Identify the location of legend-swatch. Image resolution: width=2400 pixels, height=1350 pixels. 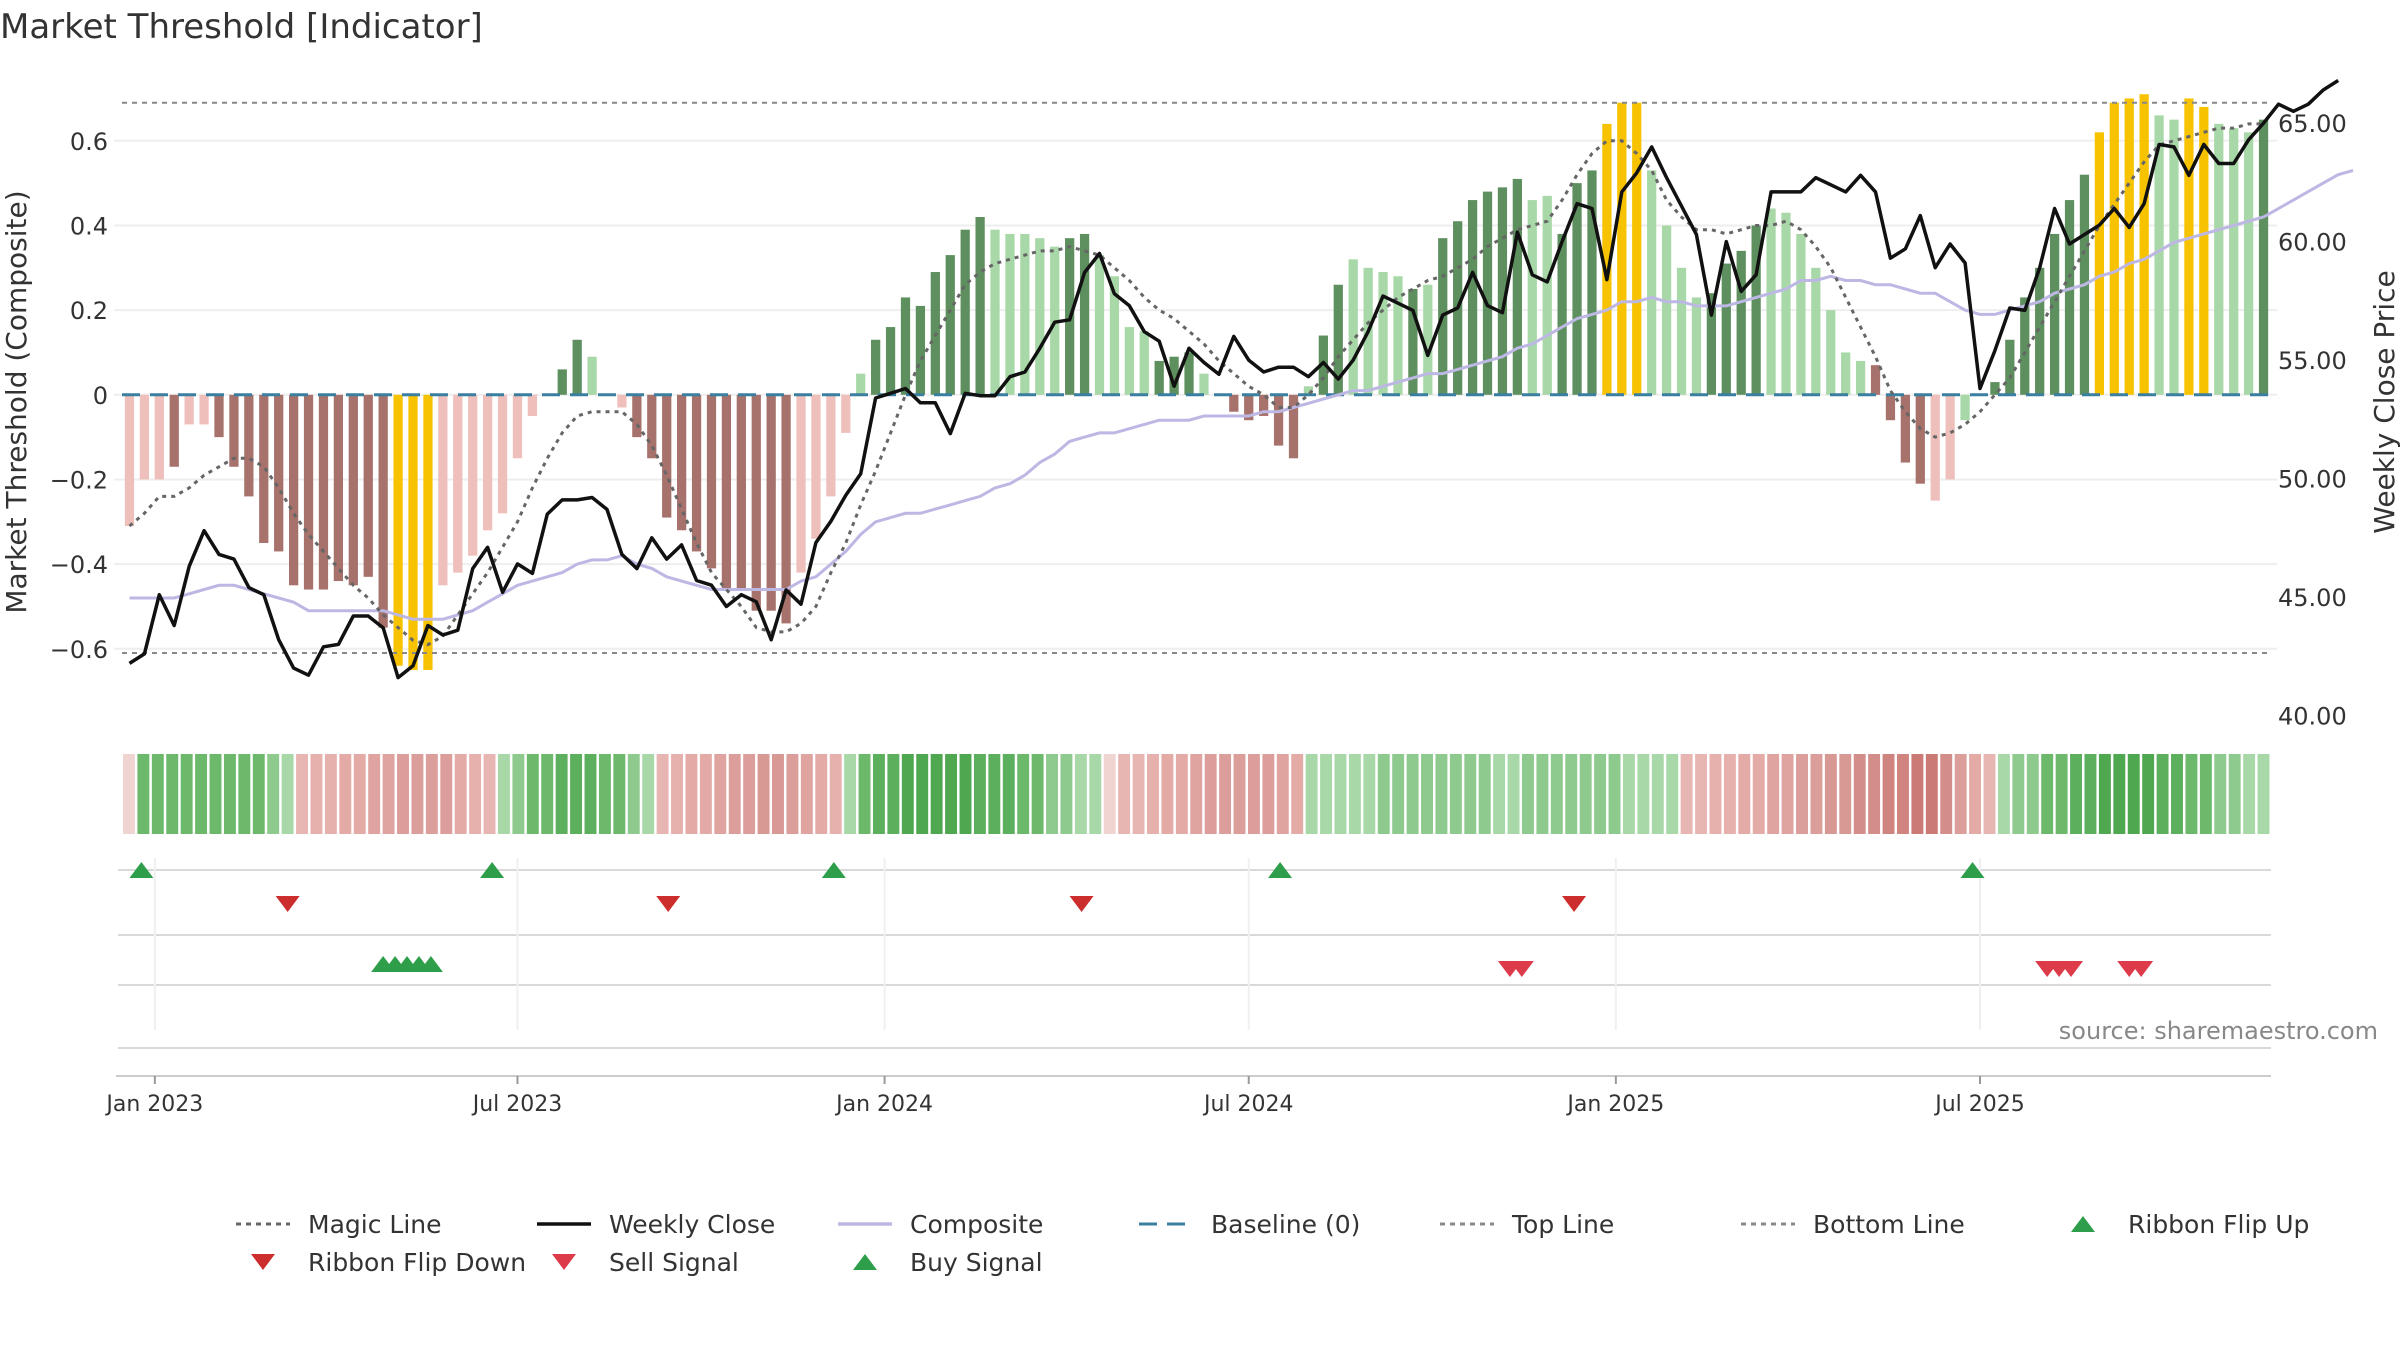
(865, 1262).